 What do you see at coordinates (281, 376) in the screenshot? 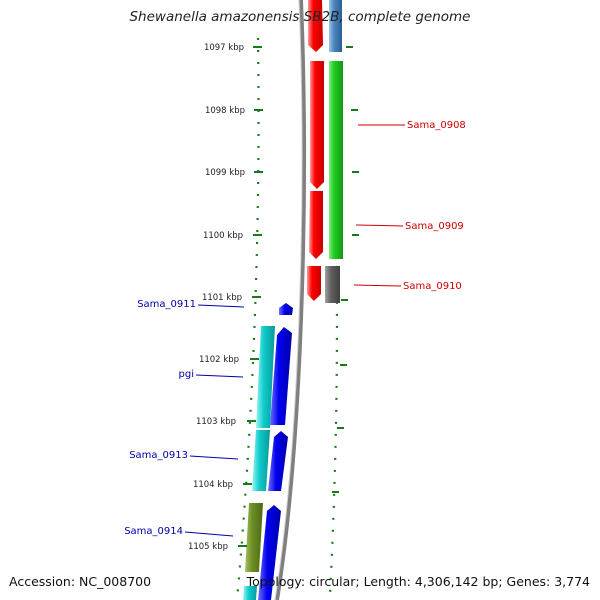
I see `gene-arrow-pgi` at bounding box center [281, 376].